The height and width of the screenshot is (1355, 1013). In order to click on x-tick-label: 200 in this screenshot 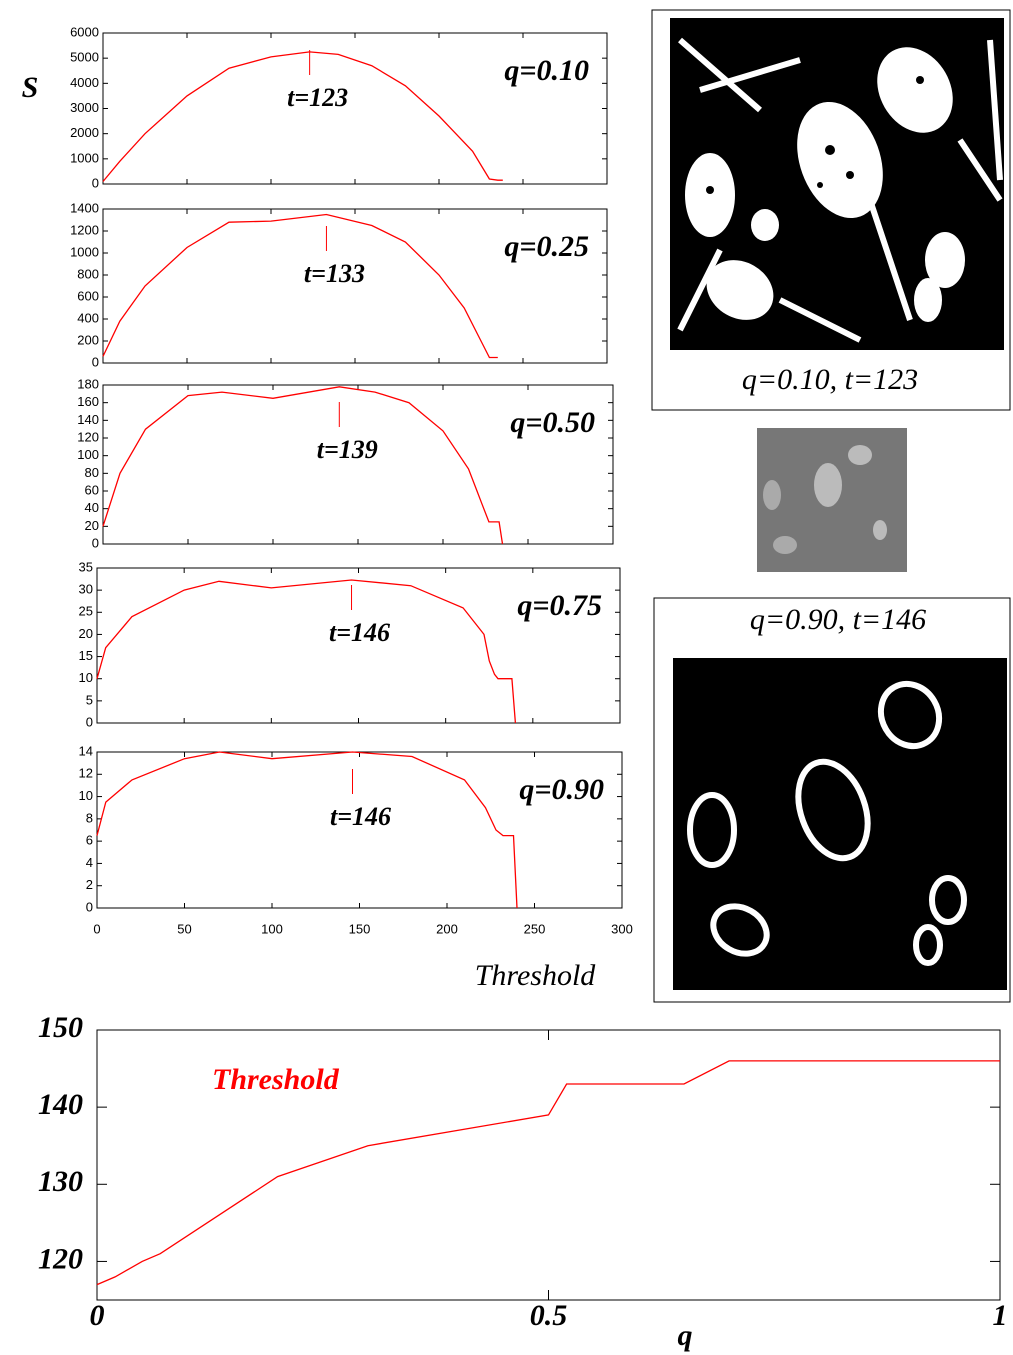, I will do `click(447, 928)`.